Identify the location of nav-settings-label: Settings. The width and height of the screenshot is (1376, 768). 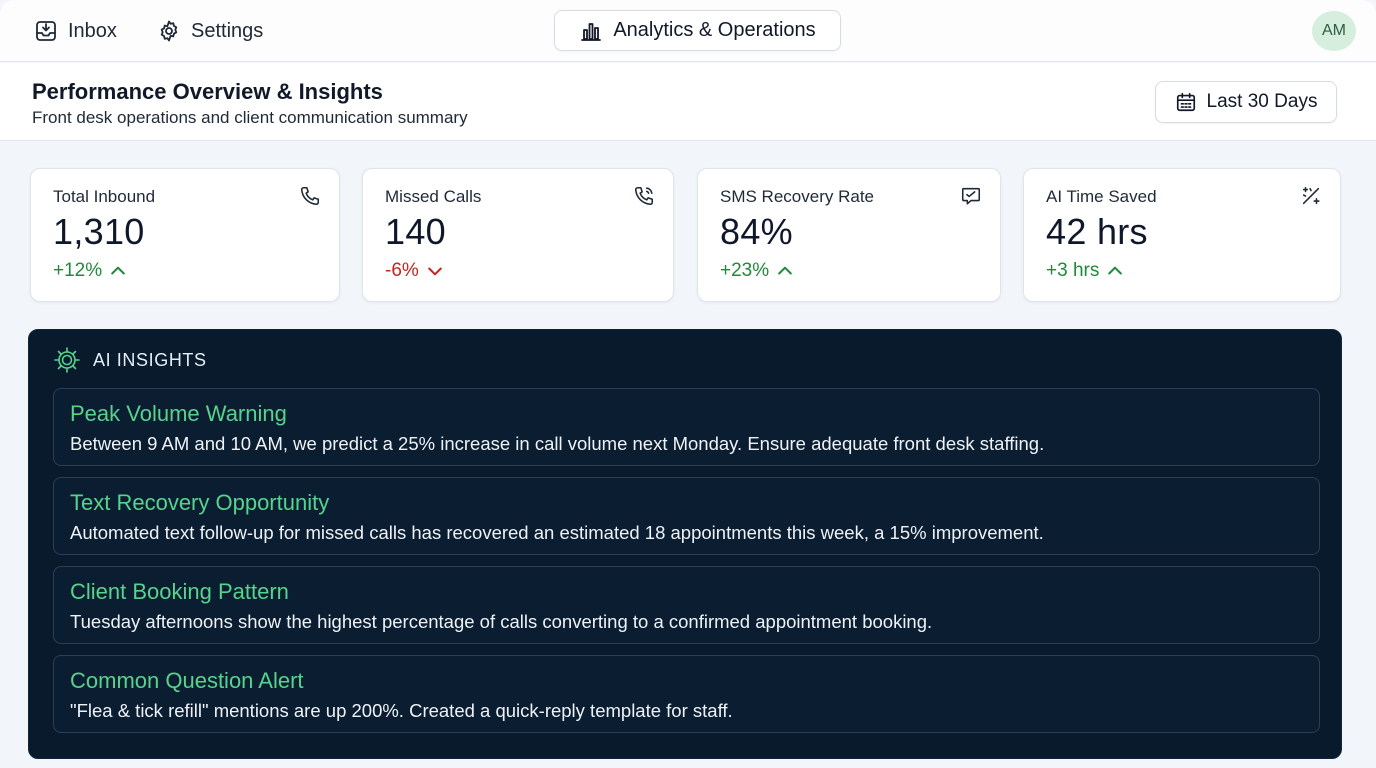
(227, 30).